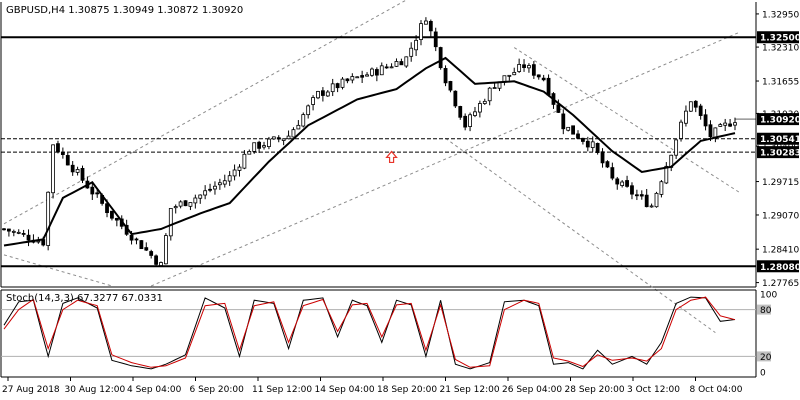  I want to click on price-tick-label: 1.32310, so click(780, 49).